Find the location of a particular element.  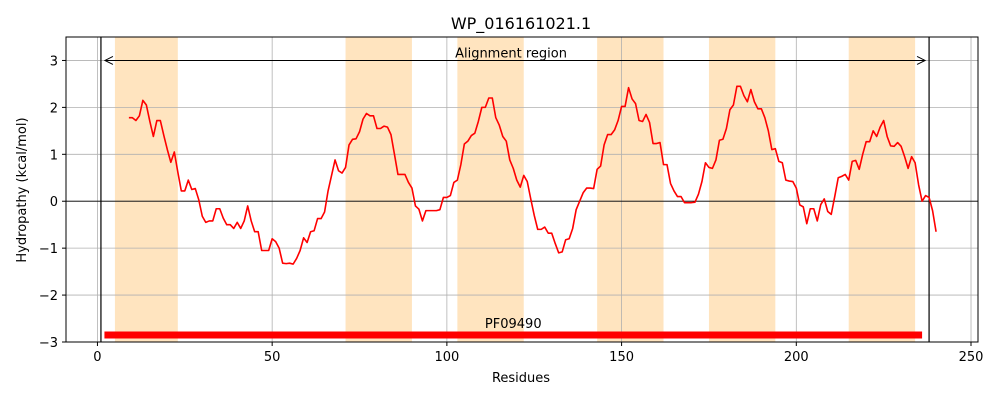

alignment-arrow-left-head is located at coordinates (108, 60).